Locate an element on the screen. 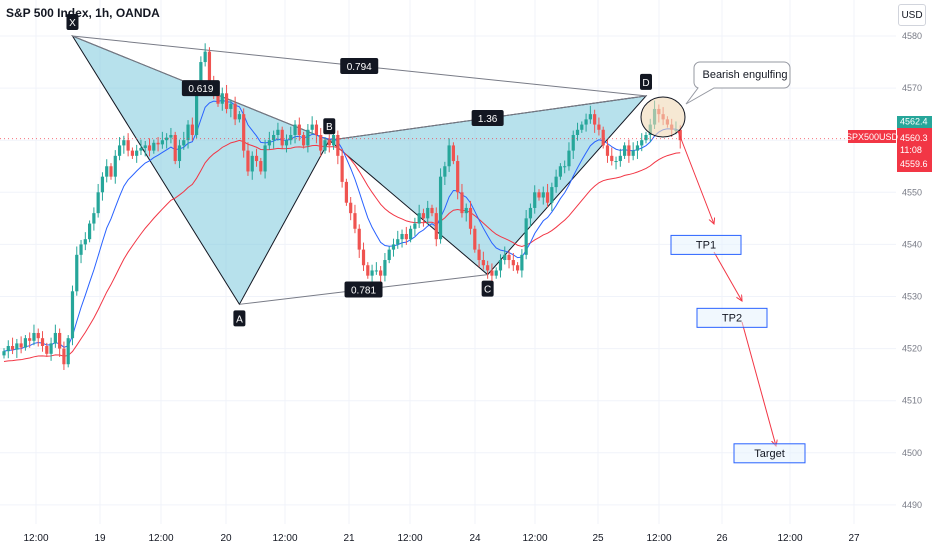  point-label-d: D is located at coordinates (645, 83).